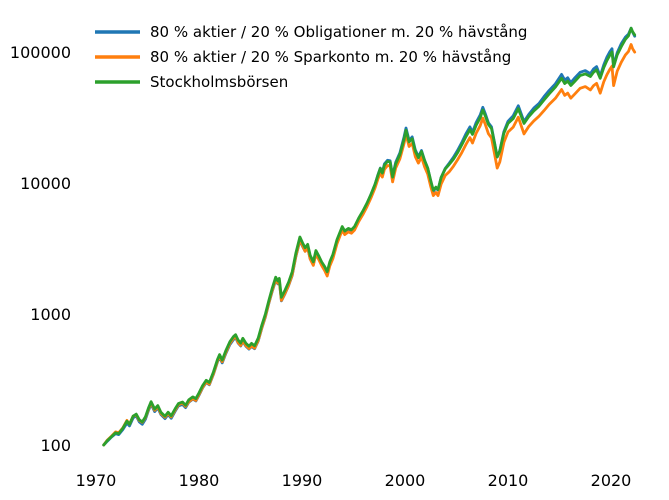 This screenshot has width=669, height=500. What do you see at coordinates (508, 480) in the screenshot?
I see `x-tick-label: 2010` at bounding box center [508, 480].